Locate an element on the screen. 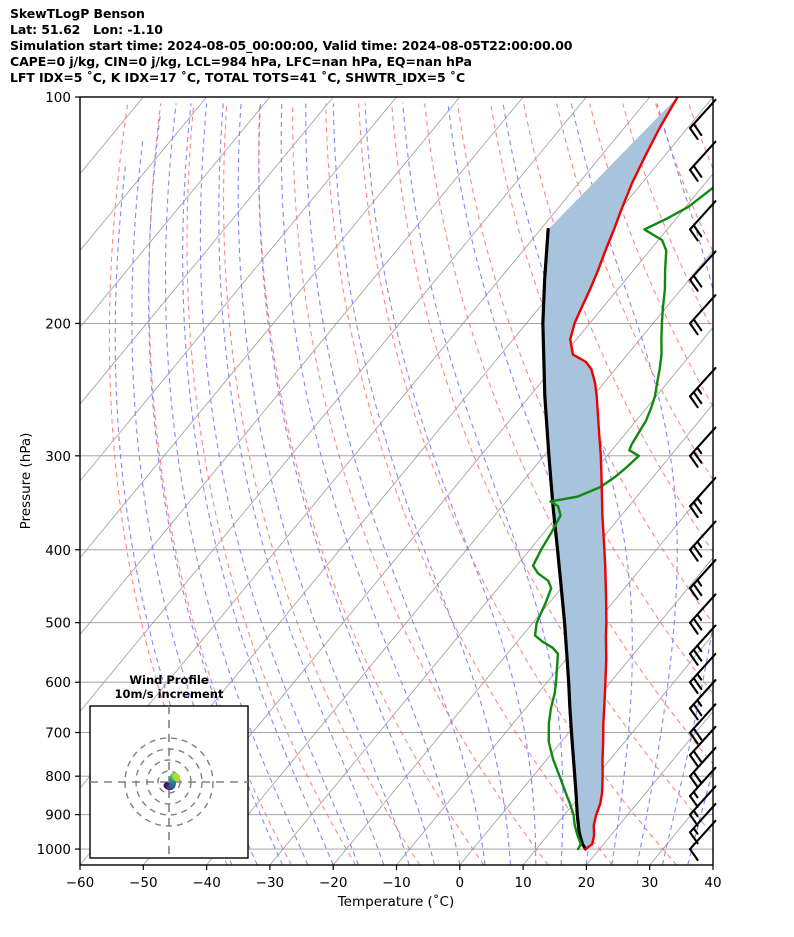  parcel-trace is located at coordinates (564, 539).